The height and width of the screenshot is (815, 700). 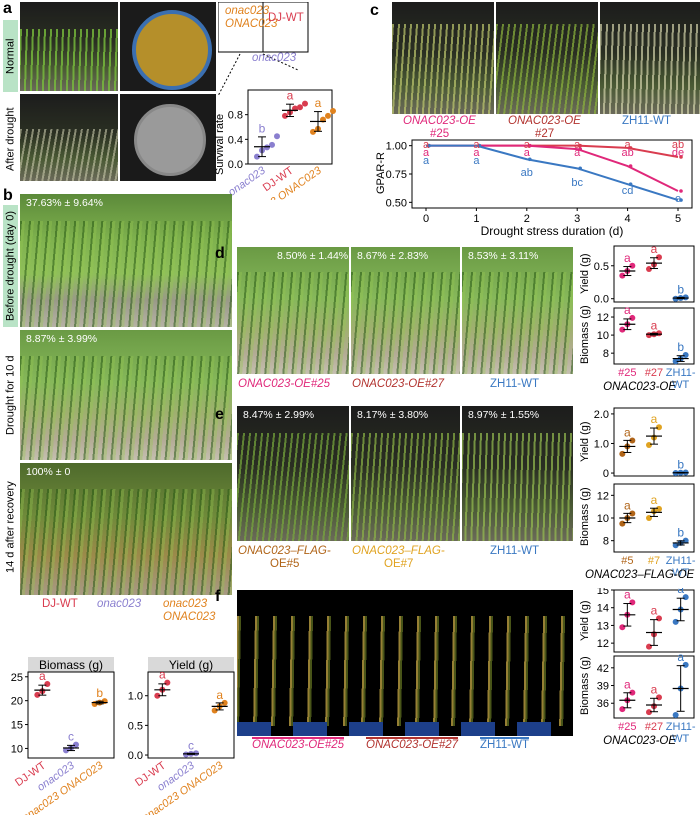 What do you see at coordinates (247, 11) in the screenshot?
I see `legend-onac-onac-1: onac023` at bounding box center [247, 11].